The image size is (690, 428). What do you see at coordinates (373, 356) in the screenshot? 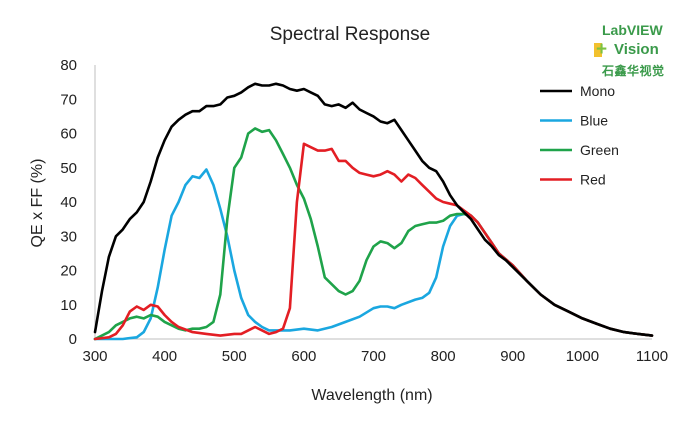
I see `x-tick-label: 700` at bounding box center [373, 356].